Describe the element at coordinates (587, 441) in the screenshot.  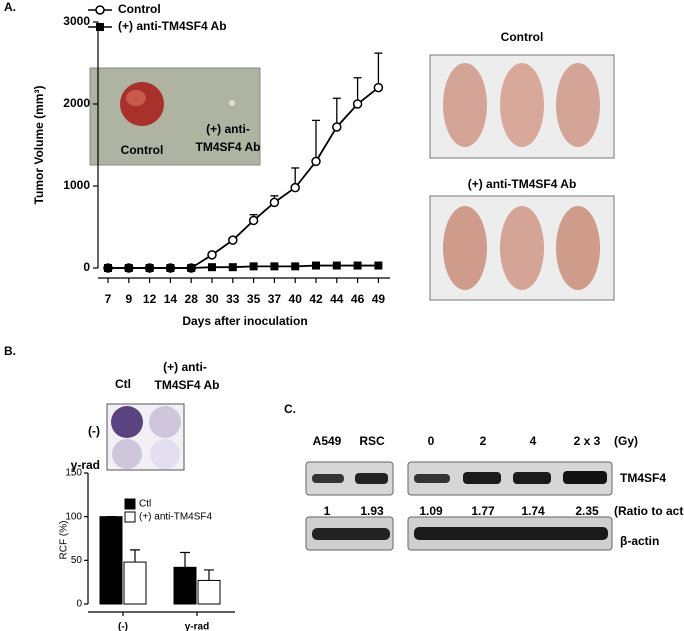
I see `lane-label: 2 x 3` at that location.